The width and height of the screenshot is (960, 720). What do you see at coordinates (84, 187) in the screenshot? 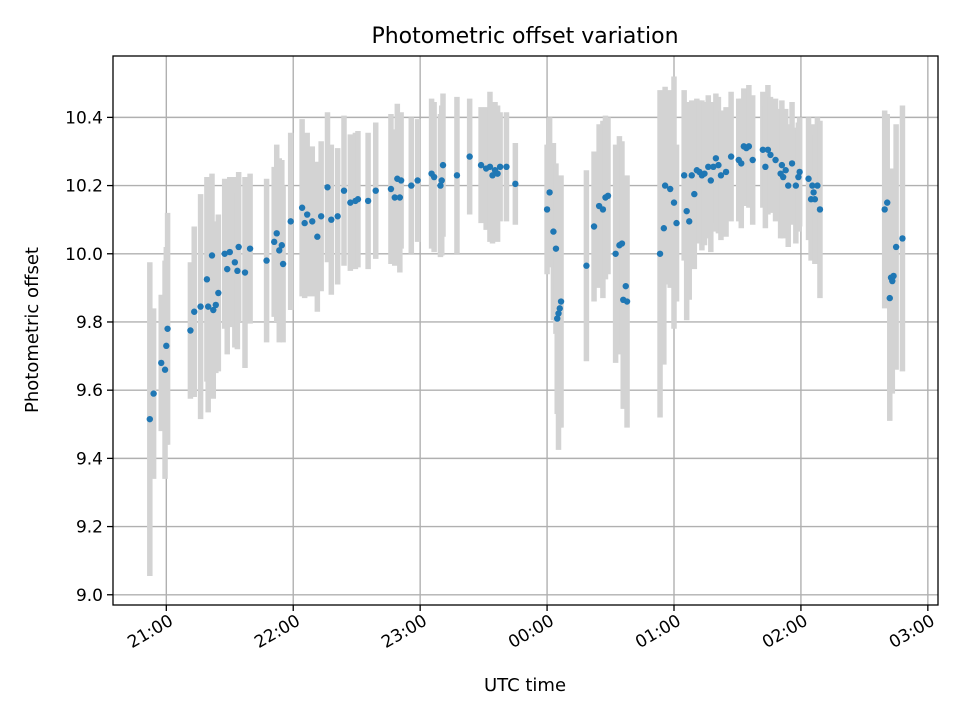
I see `y-tick-label: 10.2` at bounding box center [84, 187].